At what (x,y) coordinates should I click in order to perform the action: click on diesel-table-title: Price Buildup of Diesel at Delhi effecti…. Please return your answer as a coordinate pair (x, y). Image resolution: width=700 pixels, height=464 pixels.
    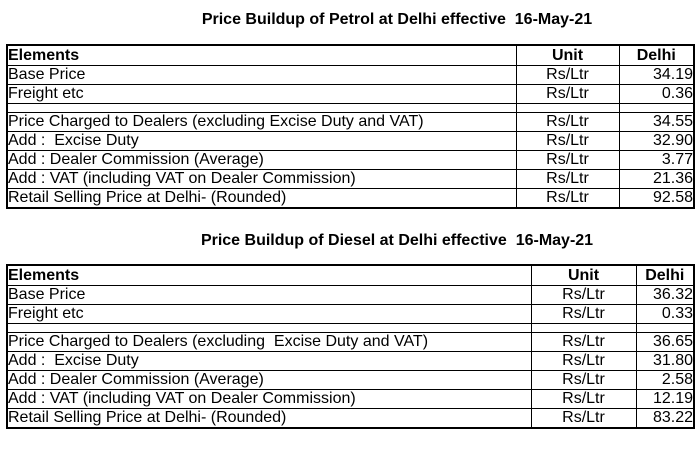
    Looking at the image, I should click on (397, 240).